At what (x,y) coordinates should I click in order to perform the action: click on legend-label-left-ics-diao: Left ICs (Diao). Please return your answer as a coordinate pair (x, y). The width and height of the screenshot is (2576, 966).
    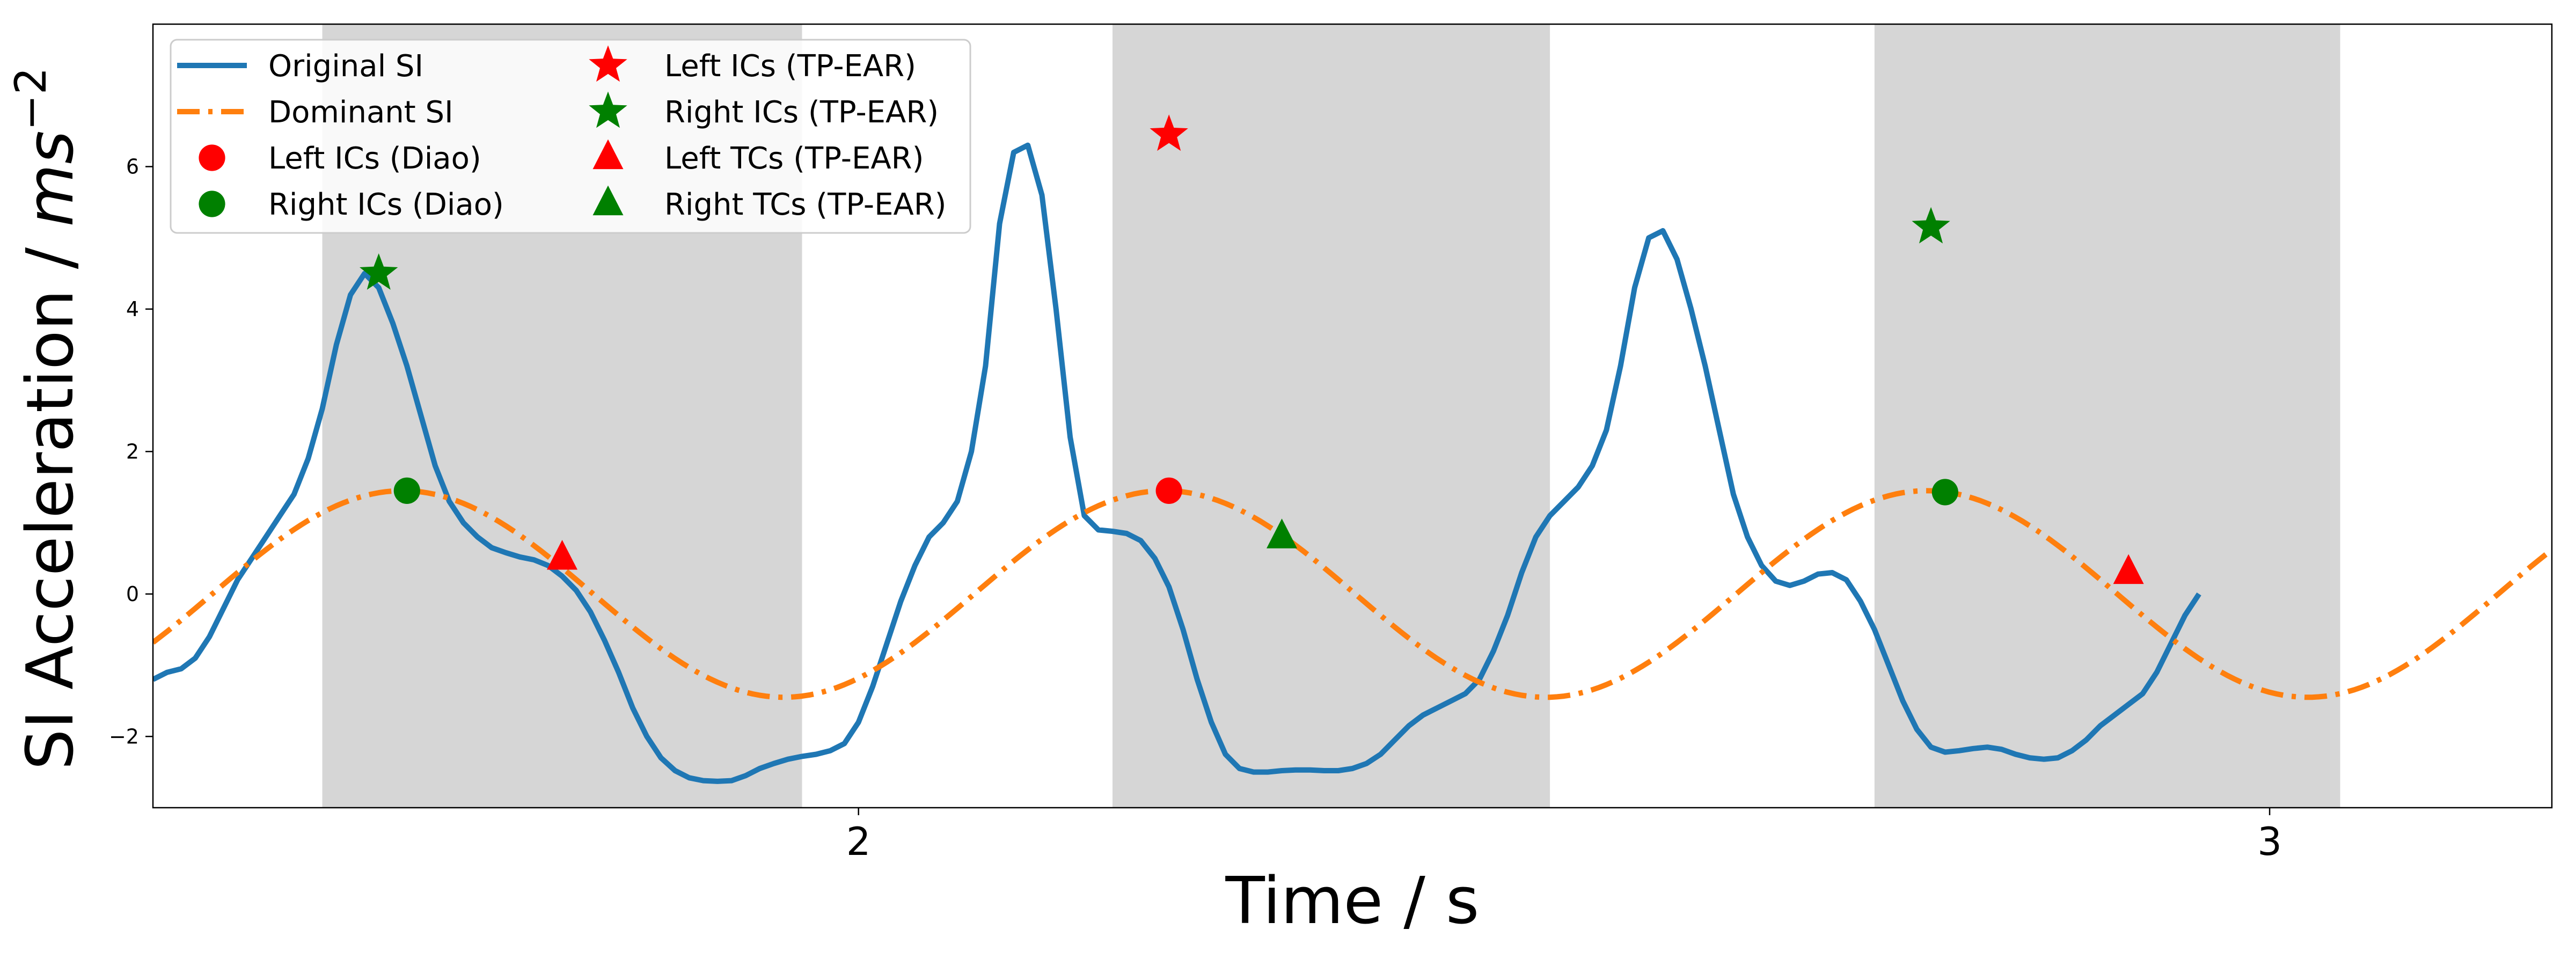
    Looking at the image, I should click on (374, 158).